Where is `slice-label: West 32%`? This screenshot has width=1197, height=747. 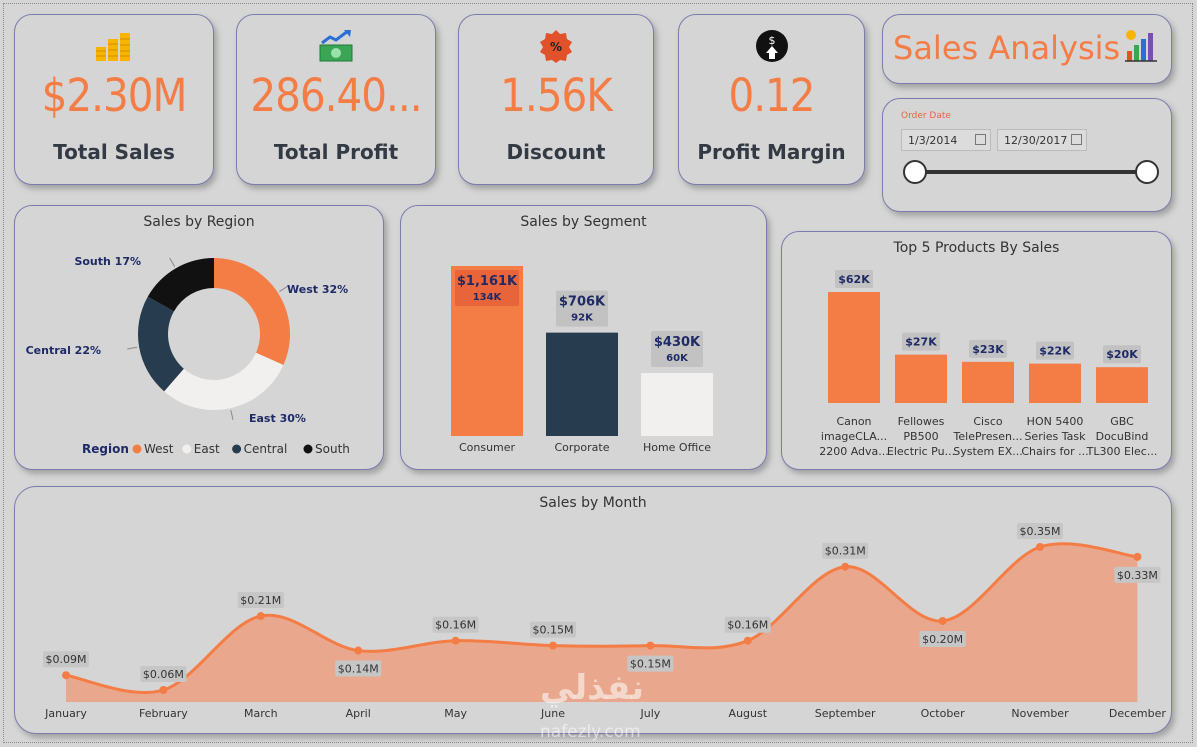 slice-label: West 32% is located at coordinates (317, 289).